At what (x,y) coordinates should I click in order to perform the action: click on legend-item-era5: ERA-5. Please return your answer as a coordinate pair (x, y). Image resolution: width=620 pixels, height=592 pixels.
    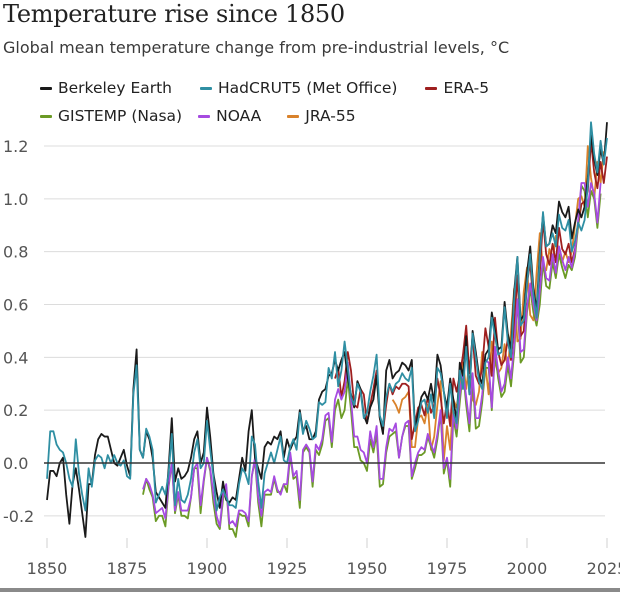
    Looking at the image, I should click on (457, 88).